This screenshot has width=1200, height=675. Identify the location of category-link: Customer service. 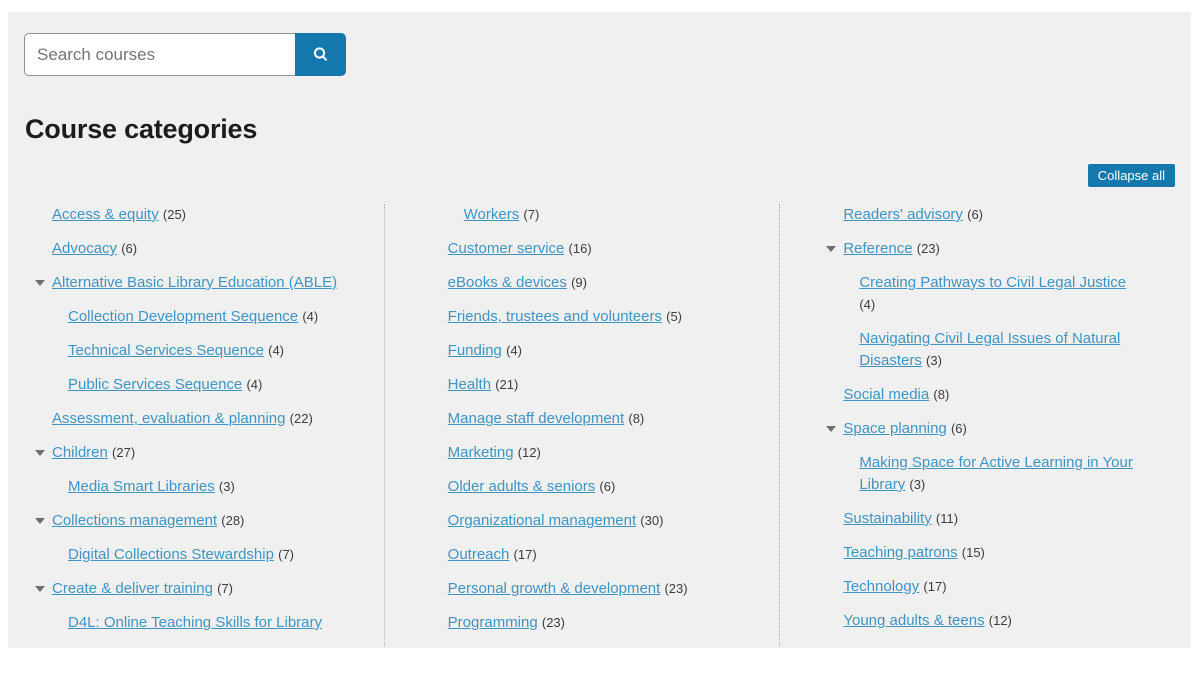
(506, 248).